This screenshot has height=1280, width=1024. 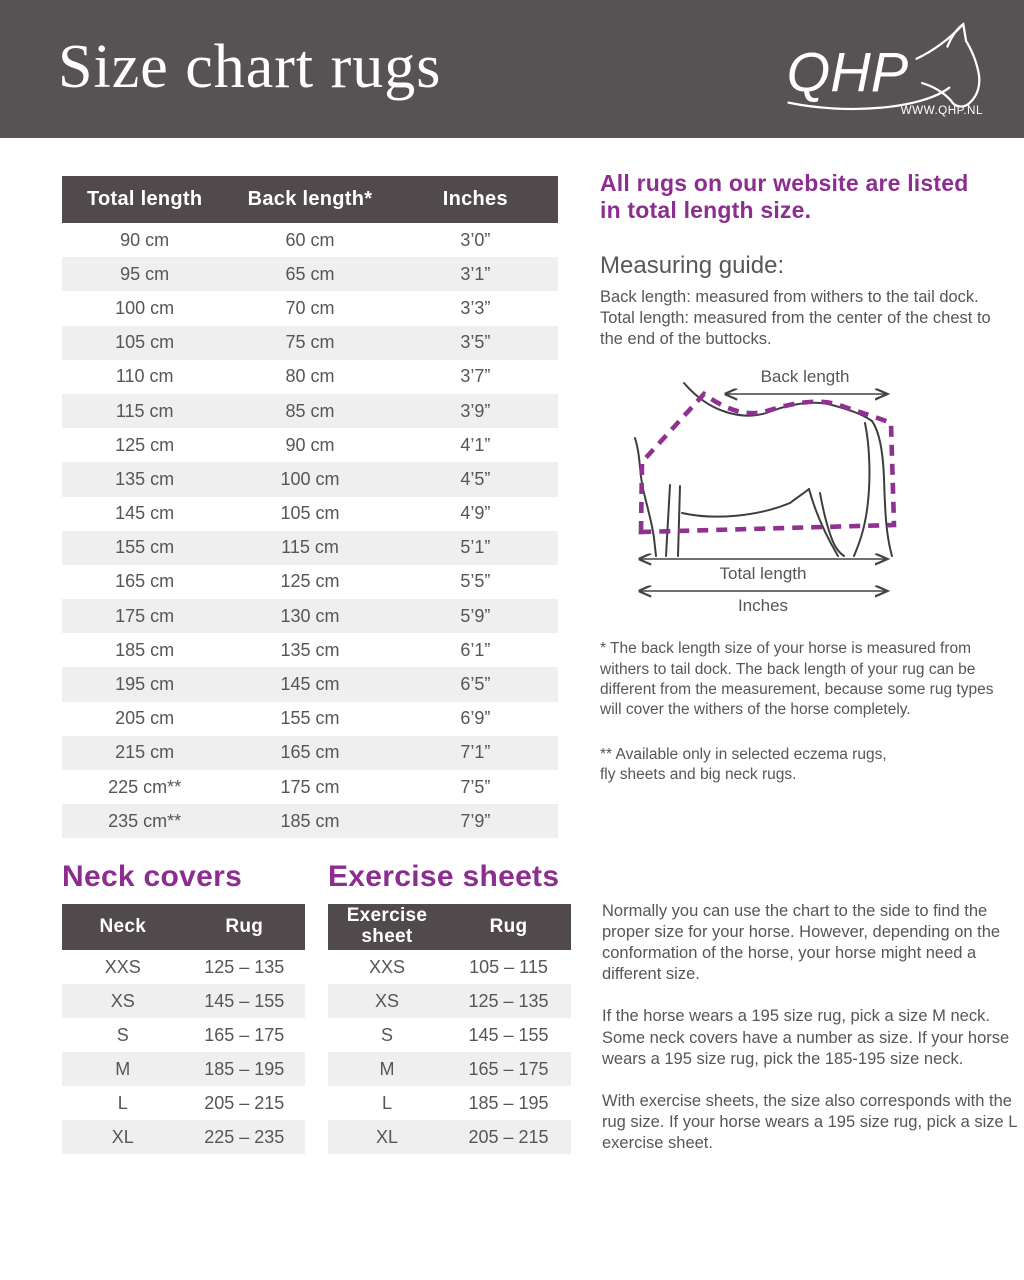 What do you see at coordinates (475, 820) in the screenshot?
I see `table-cell: 7’9”` at bounding box center [475, 820].